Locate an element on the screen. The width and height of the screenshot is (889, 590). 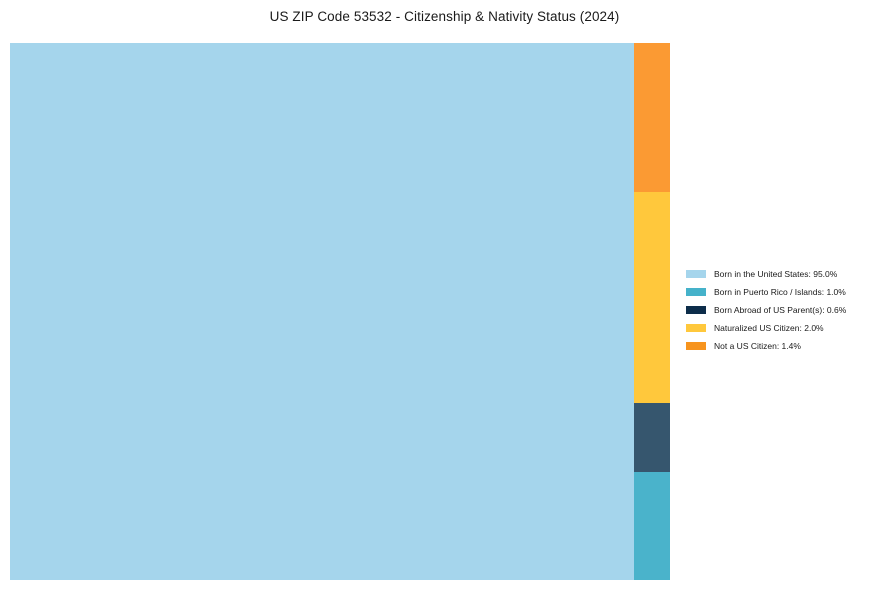
legend-item-label: Born in Puerto Rico / Islands: 1.0% is located at coordinates (780, 291).